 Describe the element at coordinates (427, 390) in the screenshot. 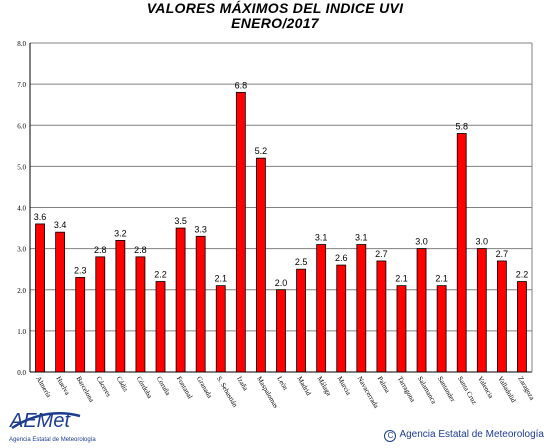

I see `x-tick-label: Salamanca` at that location.